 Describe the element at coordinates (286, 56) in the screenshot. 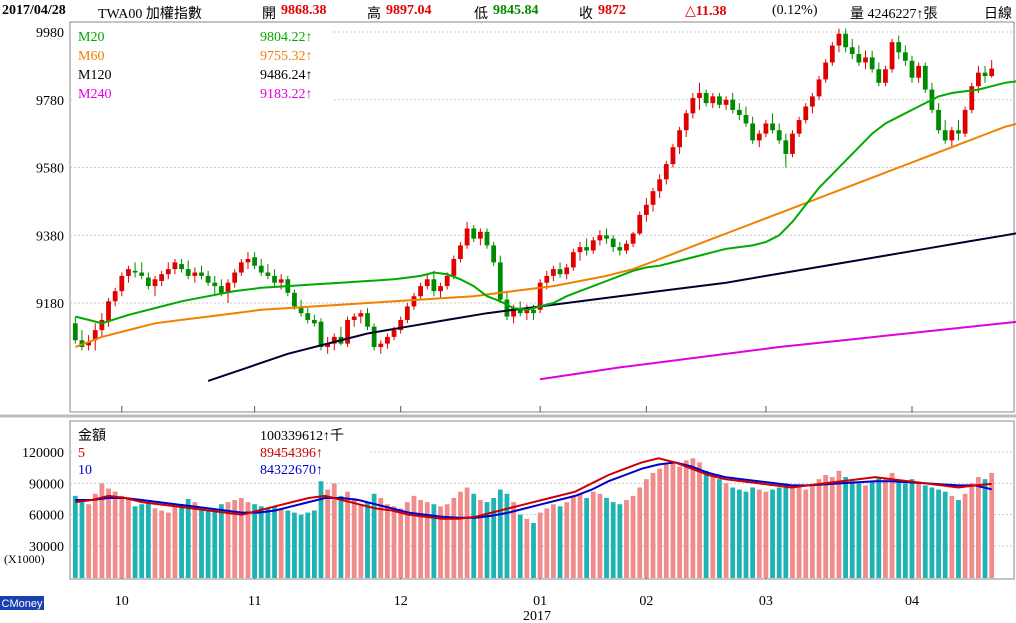

I see `legend-m60-value: 9755.32↑` at that location.